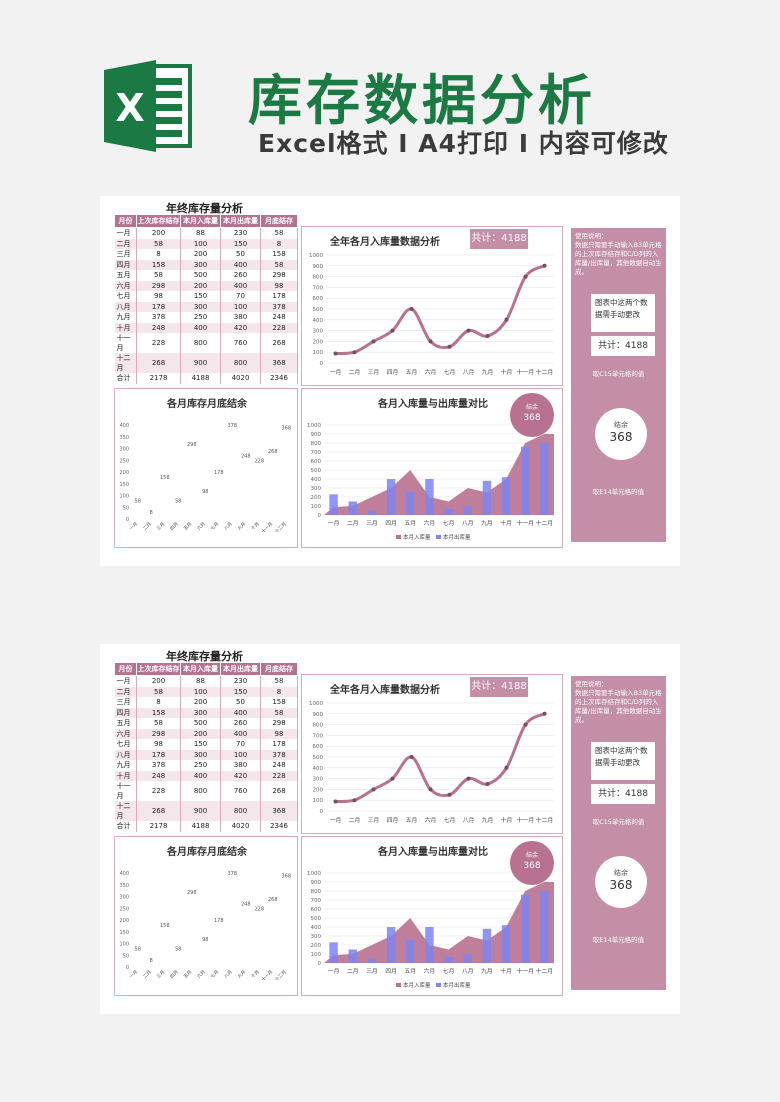 This screenshot has width=780, height=1102. What do you see at coordinates (621, 882) in the screenshot?
I see `balance-circle: 结余 368` at bounding box center [621, 882].